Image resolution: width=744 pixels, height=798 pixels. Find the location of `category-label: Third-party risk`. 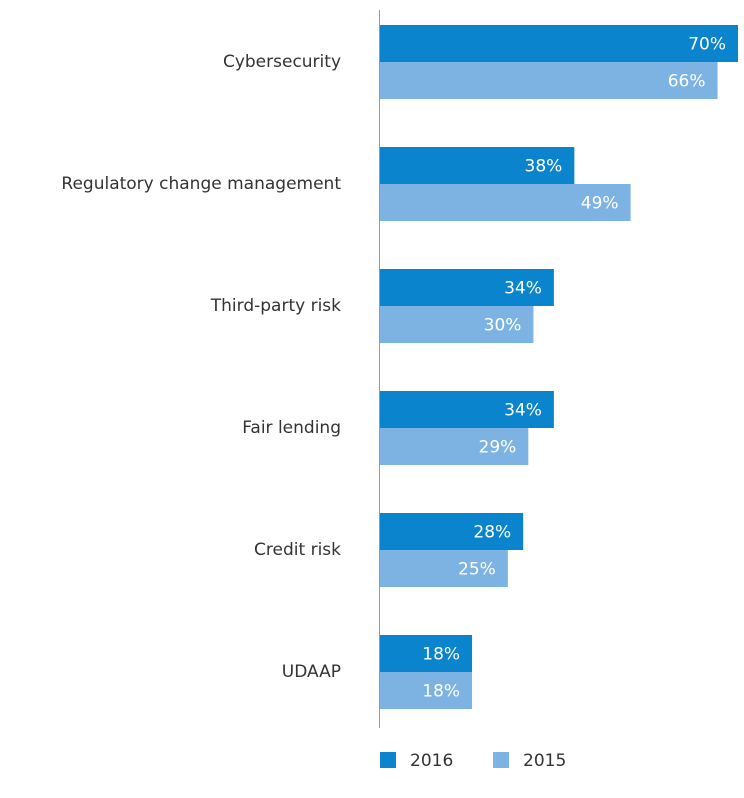

category-label: Third-party risk is located at coordinates (275, 306).